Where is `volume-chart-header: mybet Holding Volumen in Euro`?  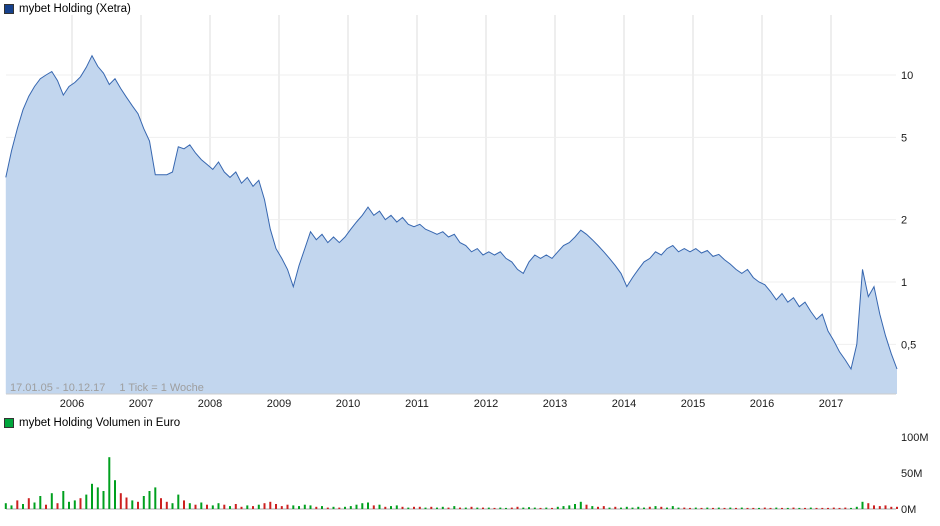 volume-chart-header: mybet Holding Volumen in Euro is located at coordinates (92, 423).